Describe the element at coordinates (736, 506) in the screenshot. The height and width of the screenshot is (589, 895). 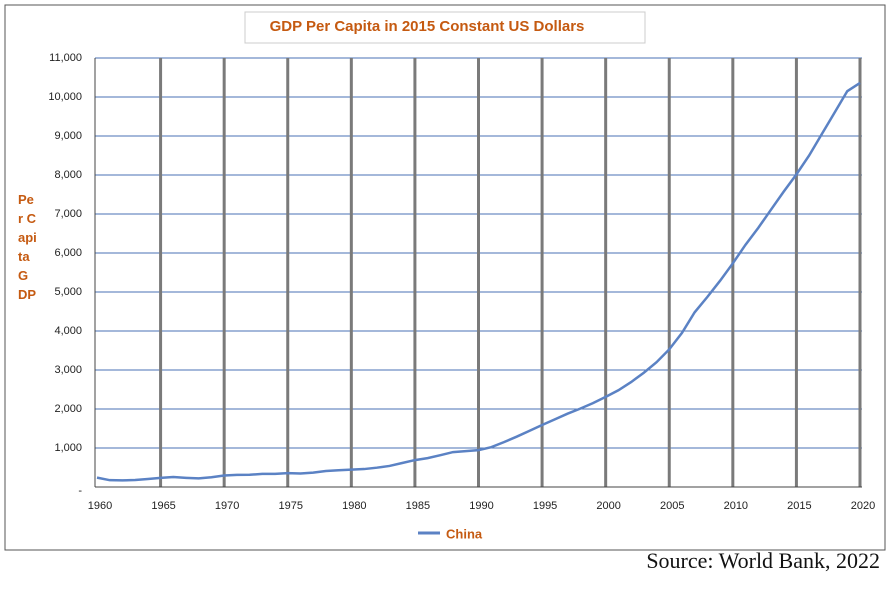
I see `x-tick-label: 2010` at that location.